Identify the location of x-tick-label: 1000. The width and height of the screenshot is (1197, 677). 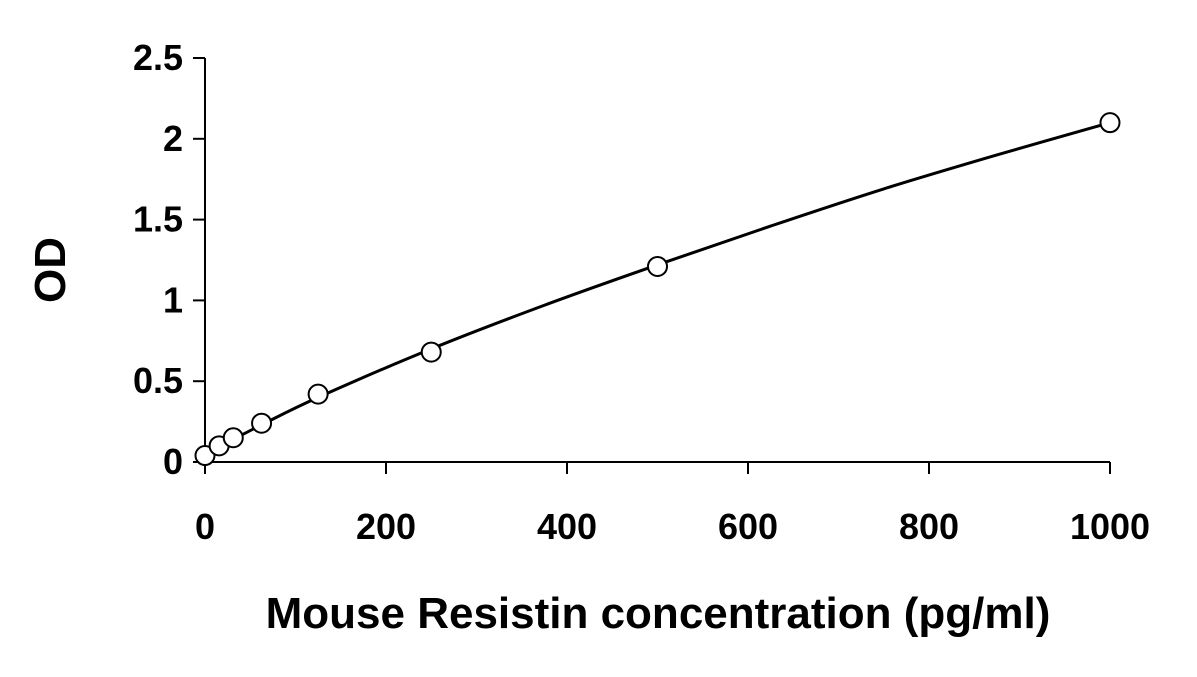
(1110, 526).